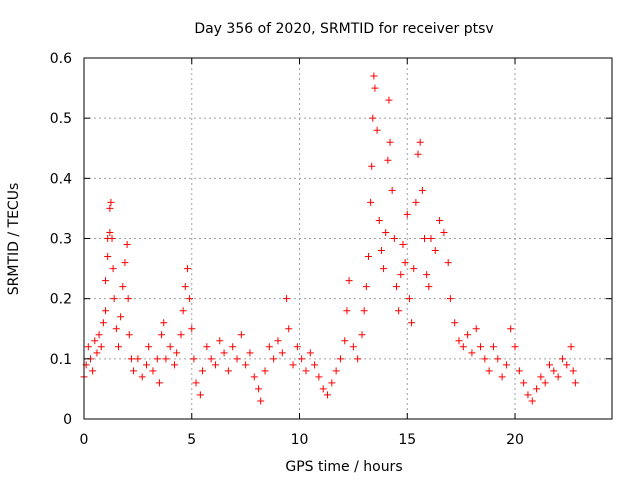 The height and width of the screenshot is (480, 640). Describe the element at coordinates (61, 119) in the screenshot. I see `y-tick-label: 0.5` at that location.